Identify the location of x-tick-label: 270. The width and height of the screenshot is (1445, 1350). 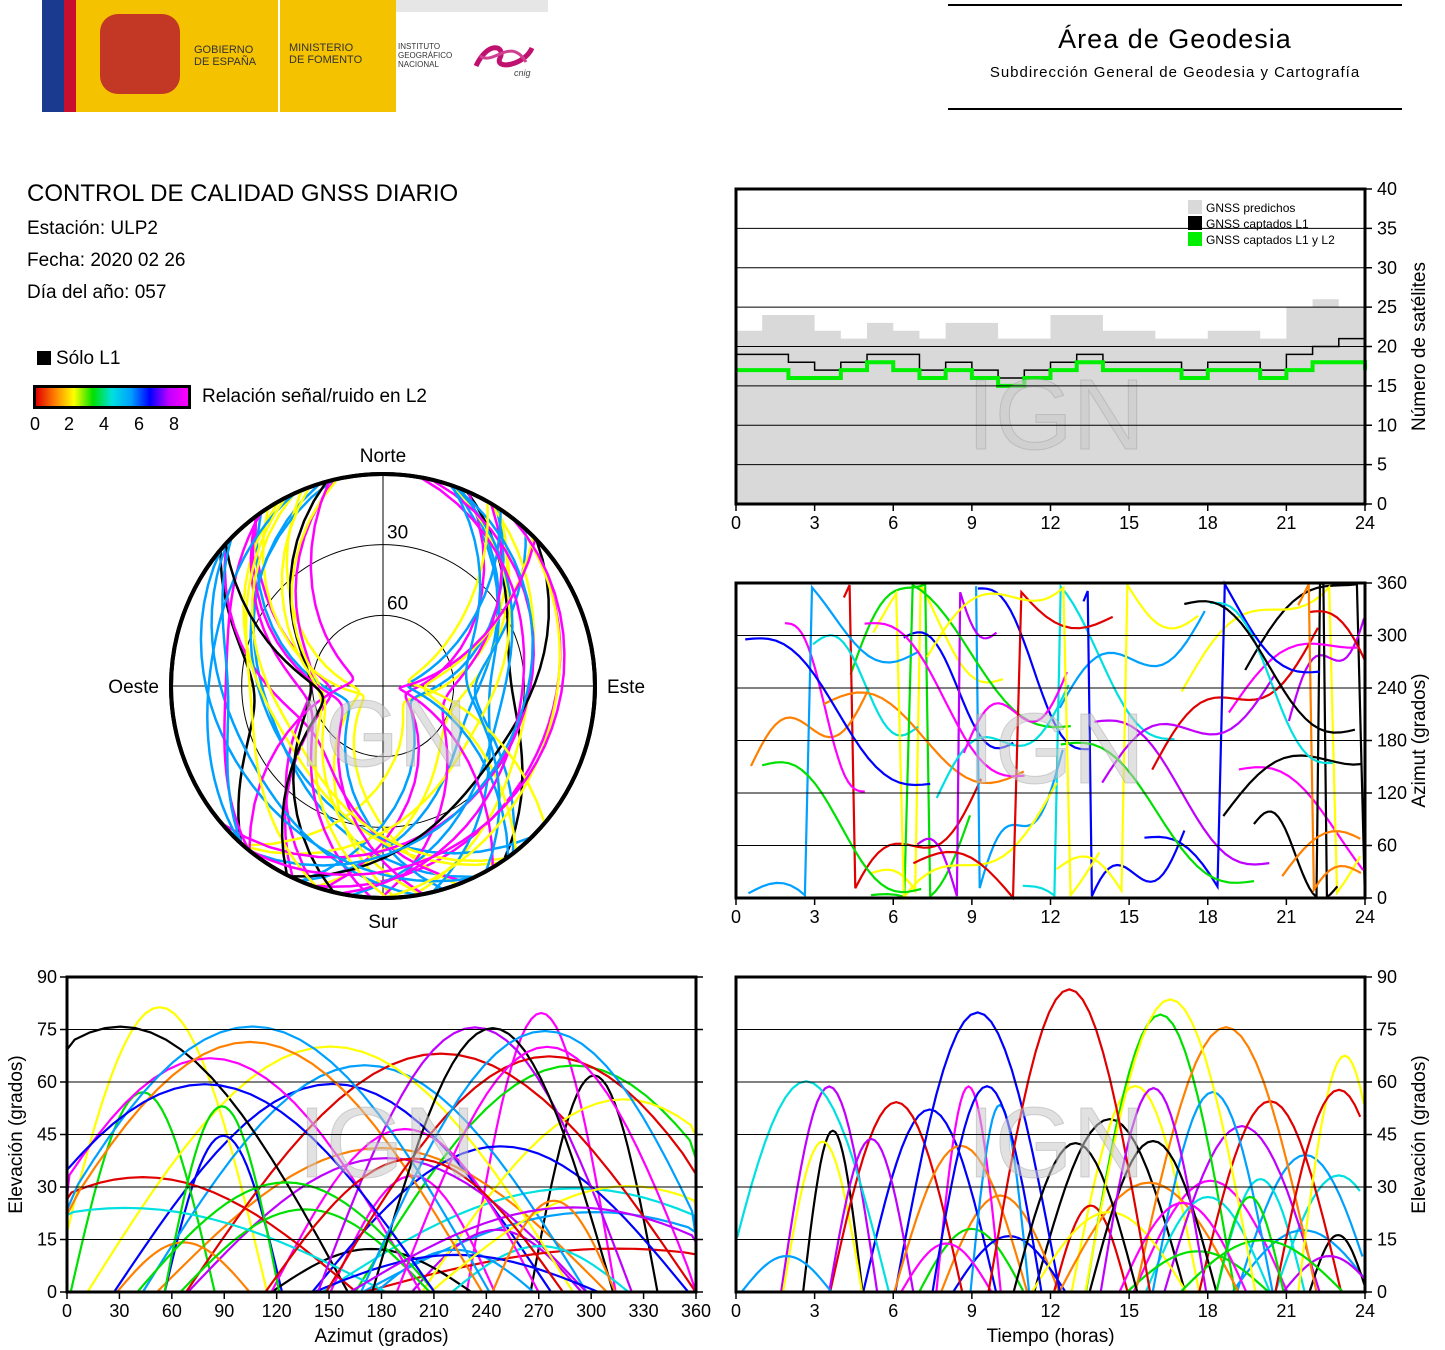
(539, 1311).